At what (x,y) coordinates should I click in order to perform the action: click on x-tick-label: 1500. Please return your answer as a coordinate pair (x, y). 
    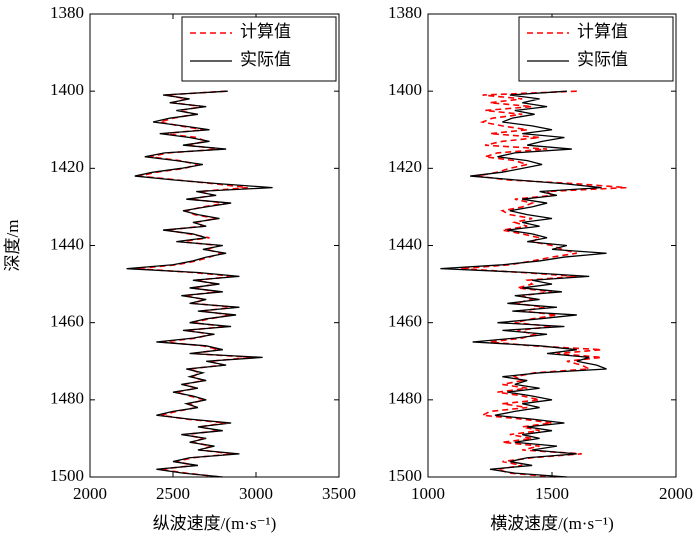
    Looking at the image, I should click on (552, 493).